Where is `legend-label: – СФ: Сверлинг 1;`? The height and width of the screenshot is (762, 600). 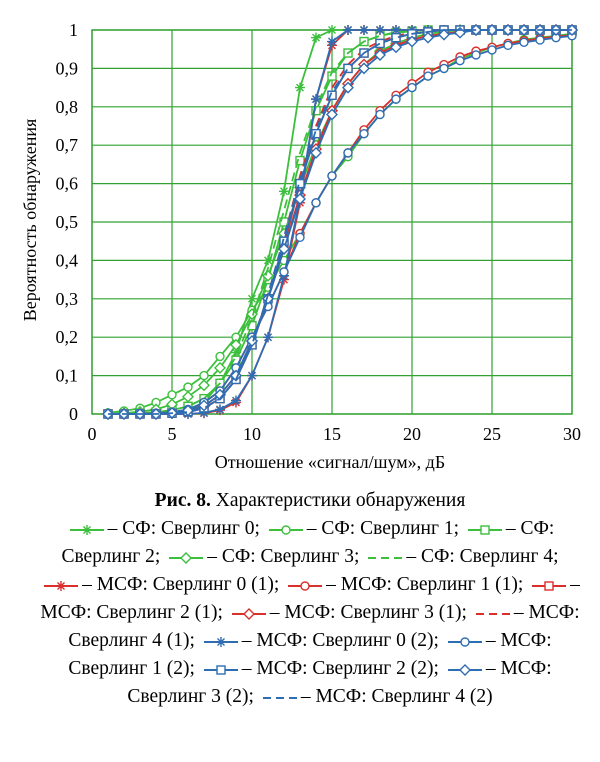
legend-label: – СФ: Сверлинг 1; is located at coordinates (382, 528).